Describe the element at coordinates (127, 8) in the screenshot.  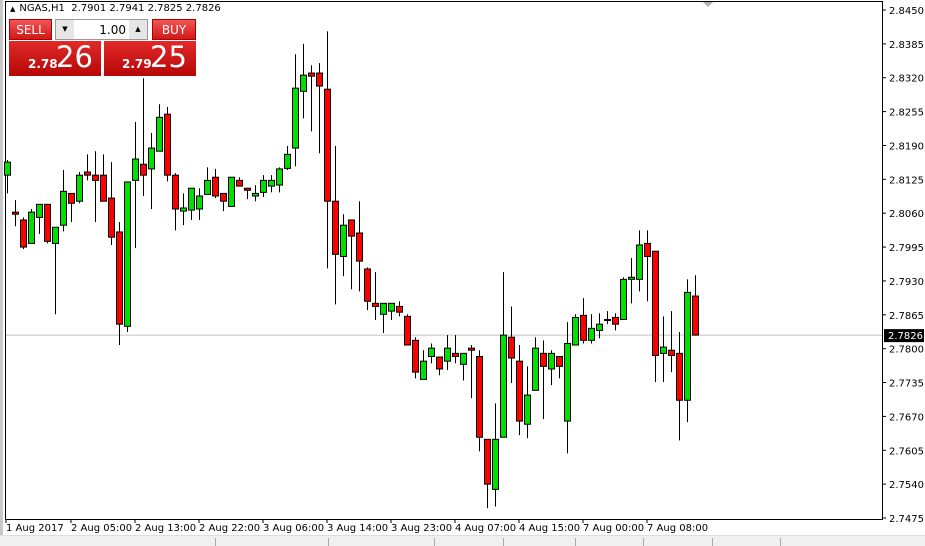
I see `high-value: 2.7941` at that location.